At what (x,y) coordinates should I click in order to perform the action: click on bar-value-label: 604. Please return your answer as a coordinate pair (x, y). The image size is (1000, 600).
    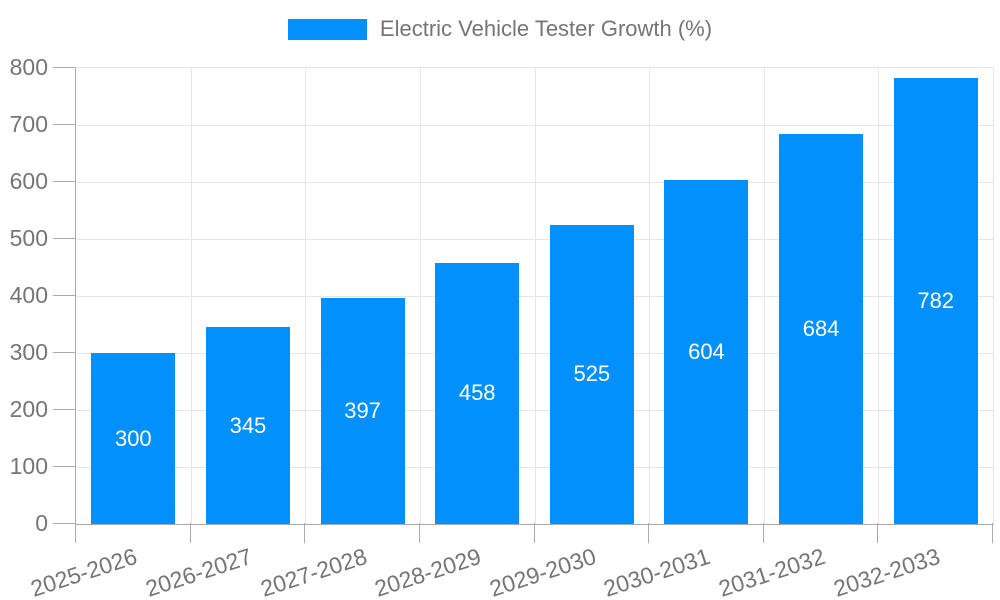
    Looking at the image, I should click on (706, 351).